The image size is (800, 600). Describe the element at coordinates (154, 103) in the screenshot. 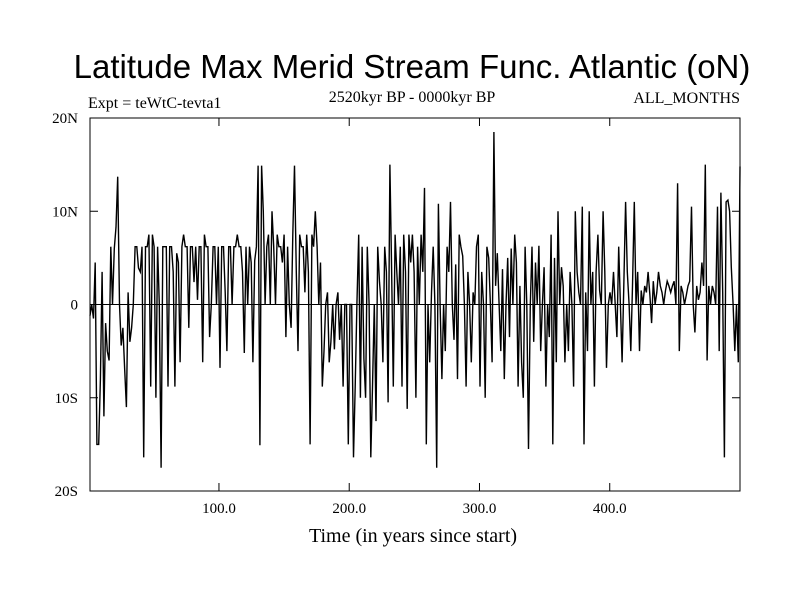

I see `experiment-label: Expt = teWtC-tevta1` at that location.